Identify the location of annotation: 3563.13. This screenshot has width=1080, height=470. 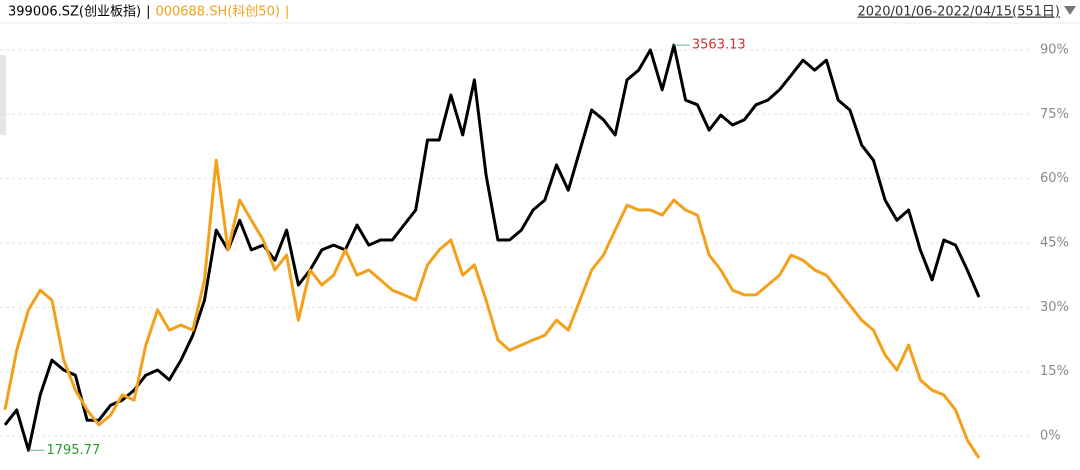
(719, 45).